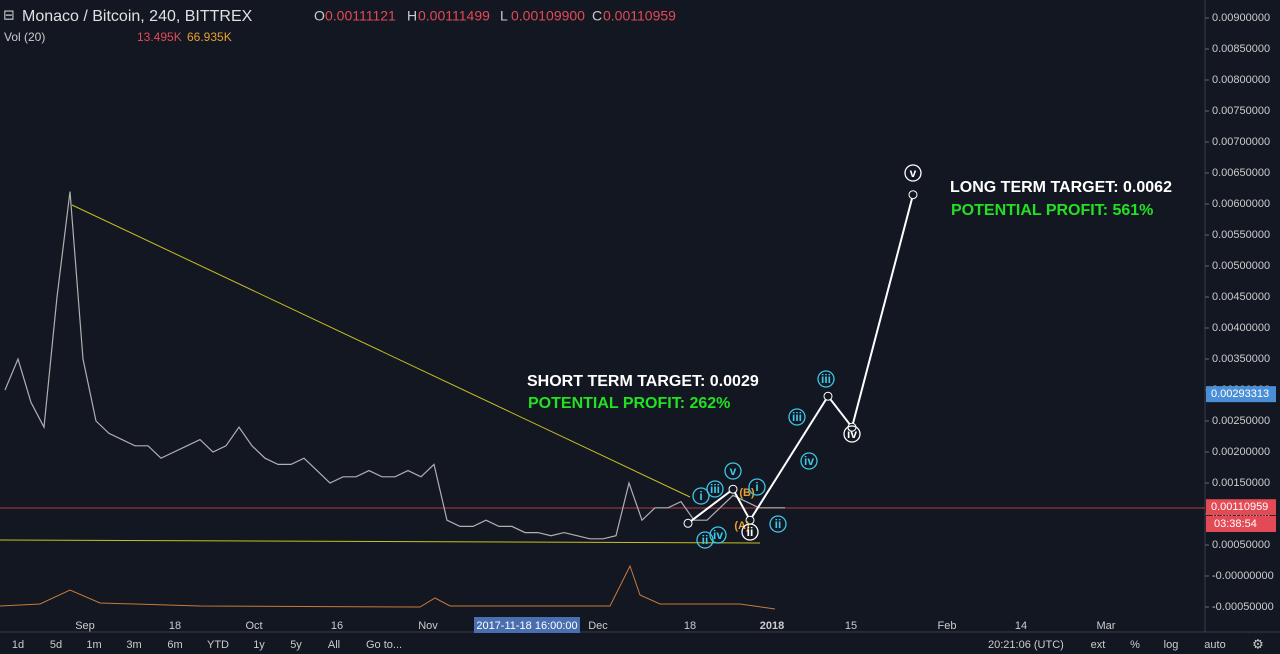 The height and width of the screenshot is (654, 1280). Describe the element at coordinates (643, 381) in the screenshot. I see `target-title: SHORT TERM TARGET: 0.0029` at that location.